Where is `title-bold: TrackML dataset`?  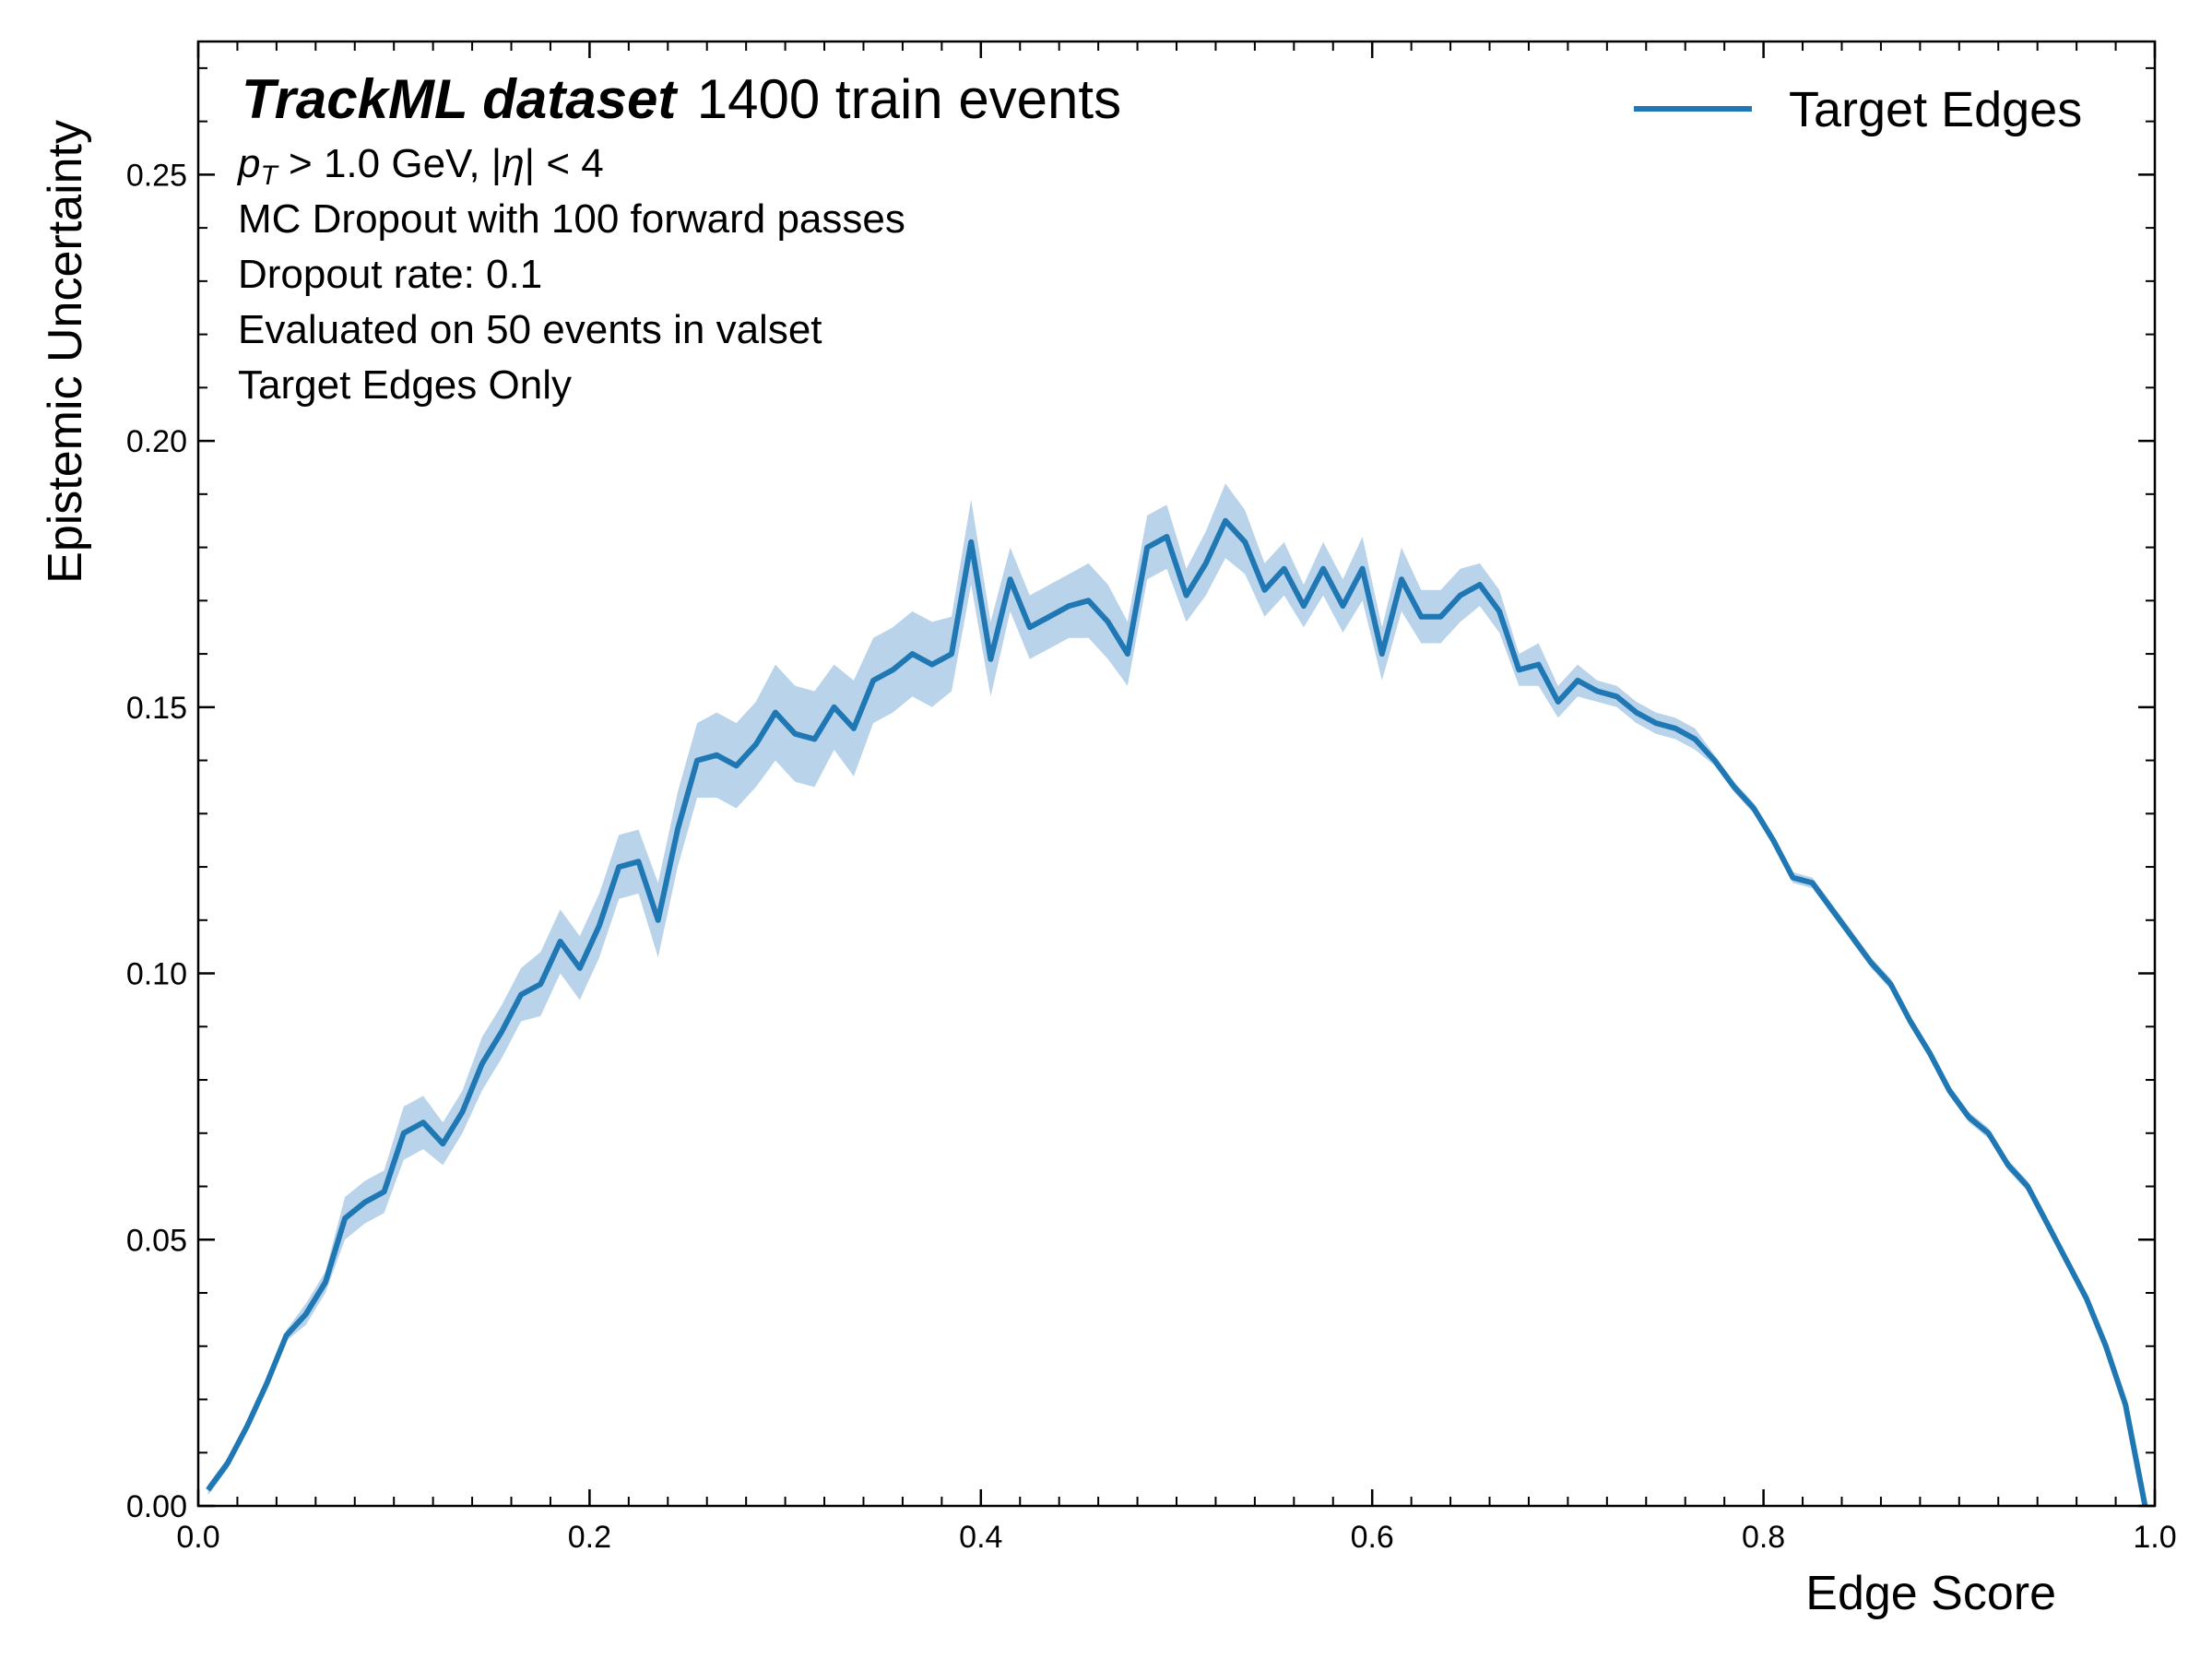 title-bold: TrackML dataset is located at coordinates (461, 99).